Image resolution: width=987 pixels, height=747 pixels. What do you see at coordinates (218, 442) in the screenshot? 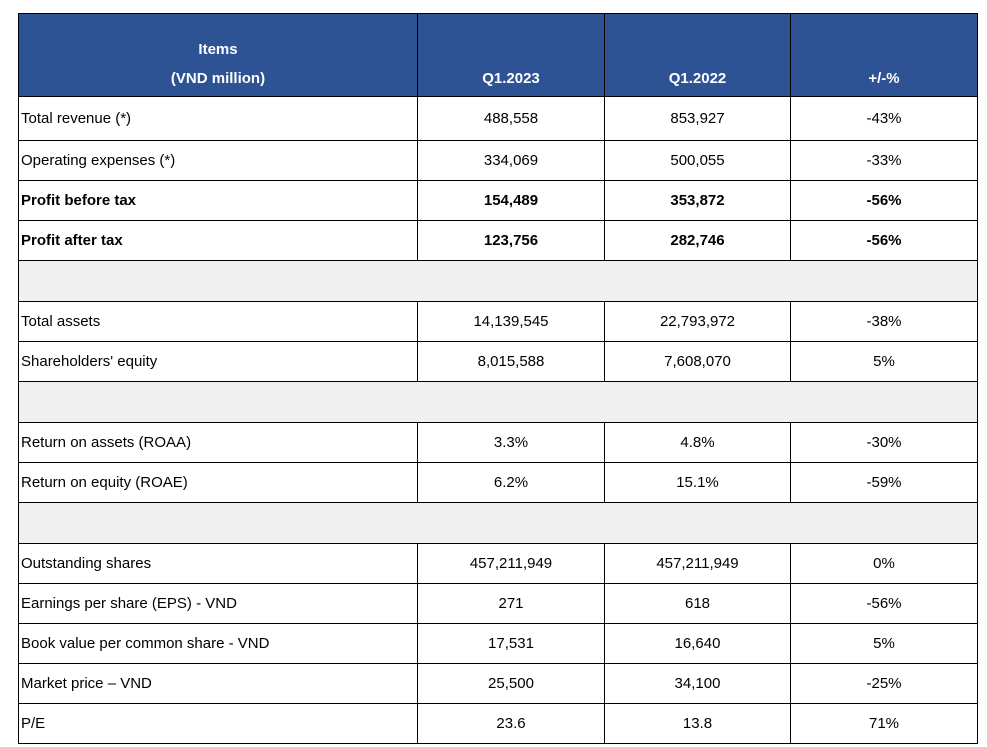
I see `row-label: Return on assets (ROAA)` at bounding box center [218, 442].